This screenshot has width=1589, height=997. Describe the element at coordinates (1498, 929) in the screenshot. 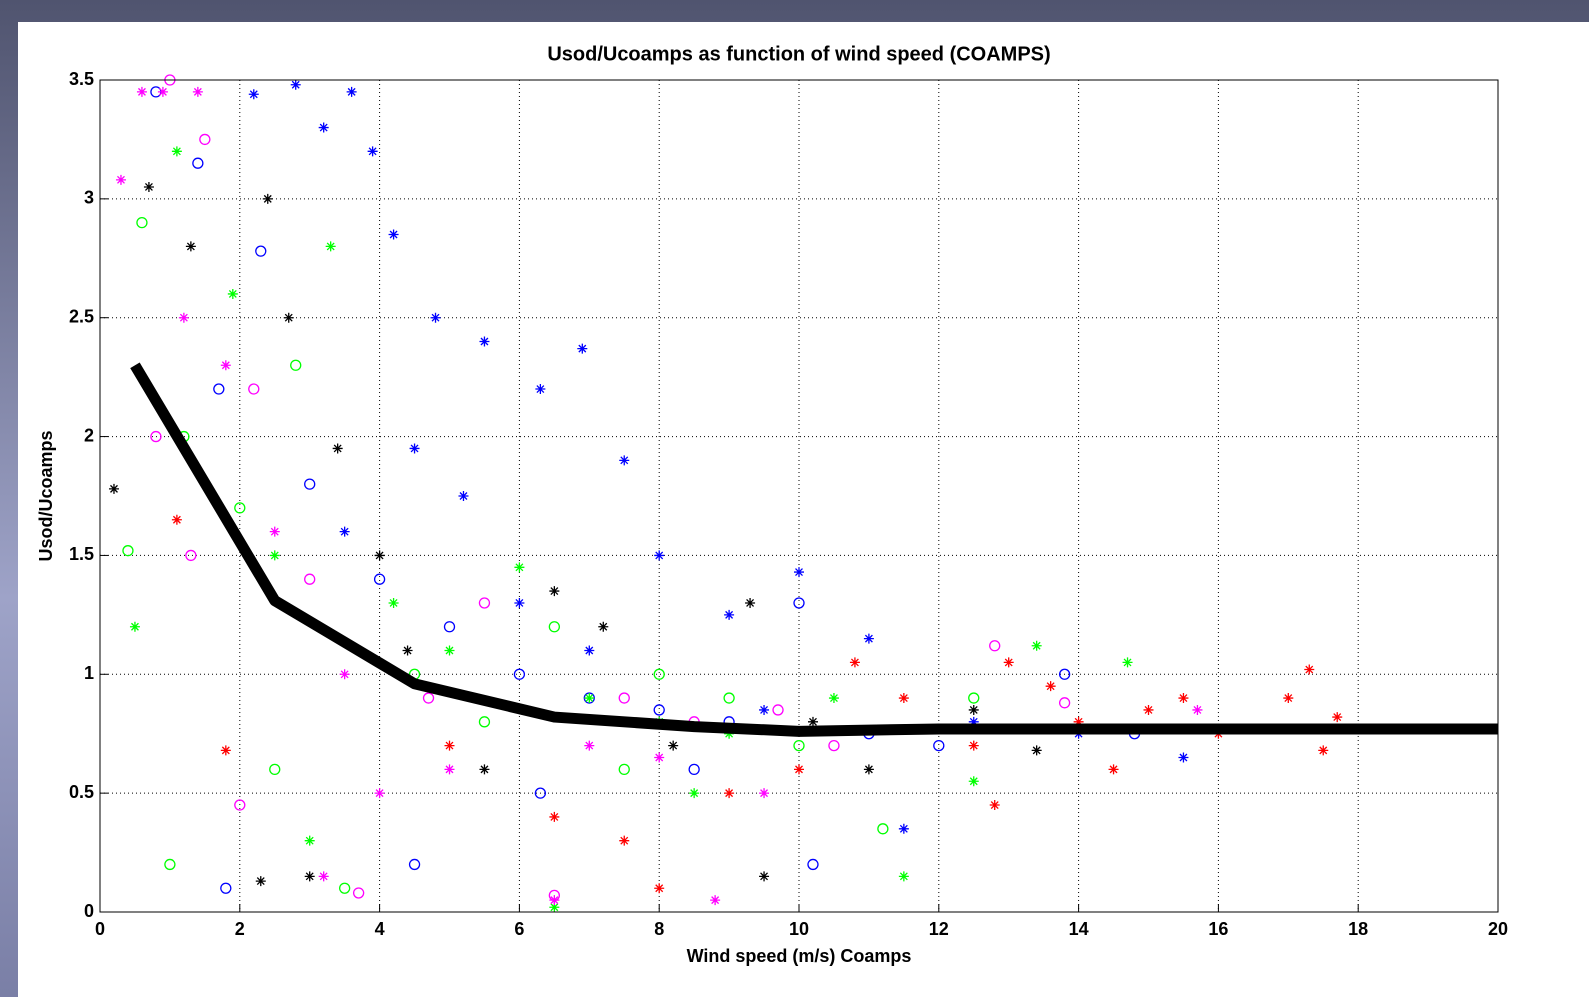

I see `x-tick-label: 20` at that location.